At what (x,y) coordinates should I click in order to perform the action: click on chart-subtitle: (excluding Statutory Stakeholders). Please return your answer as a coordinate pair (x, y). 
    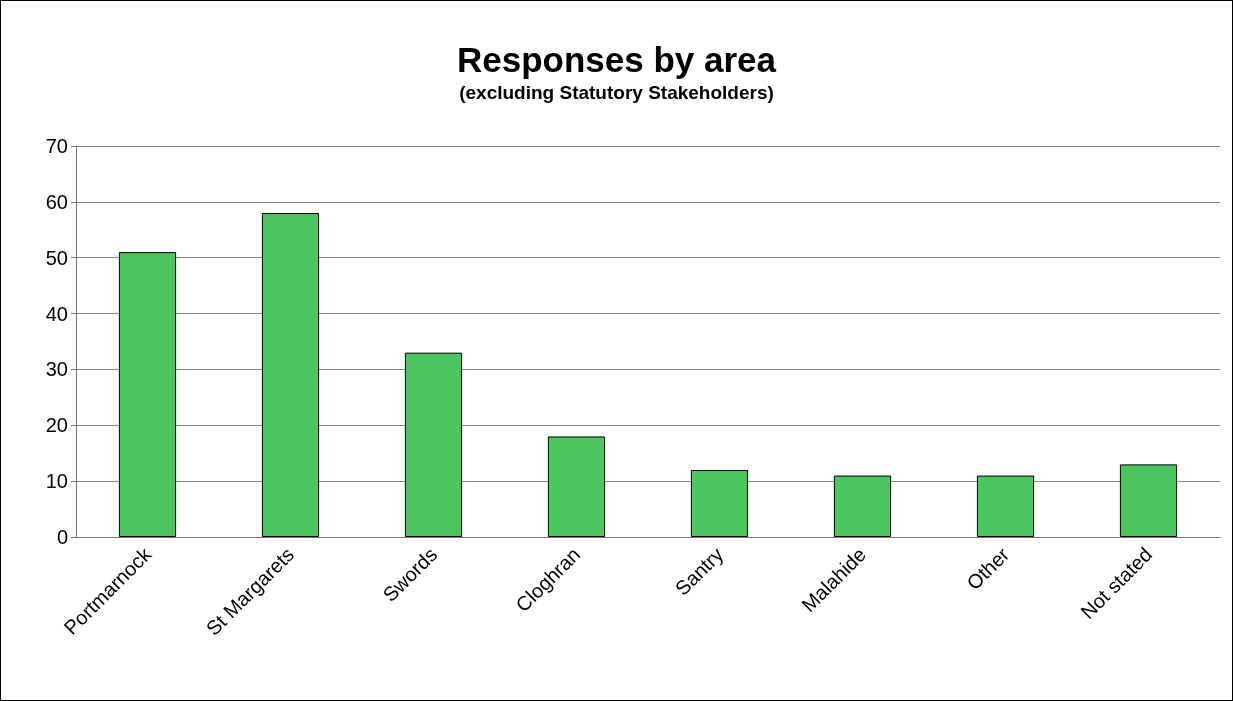
    Looking at the image, I should click on (616, 92).